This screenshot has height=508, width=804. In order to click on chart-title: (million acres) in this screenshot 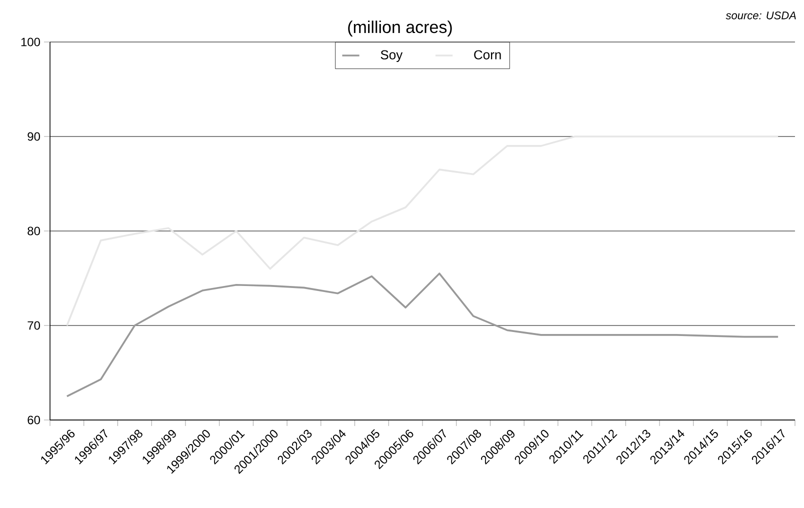, I will do `click(400, 28)`.